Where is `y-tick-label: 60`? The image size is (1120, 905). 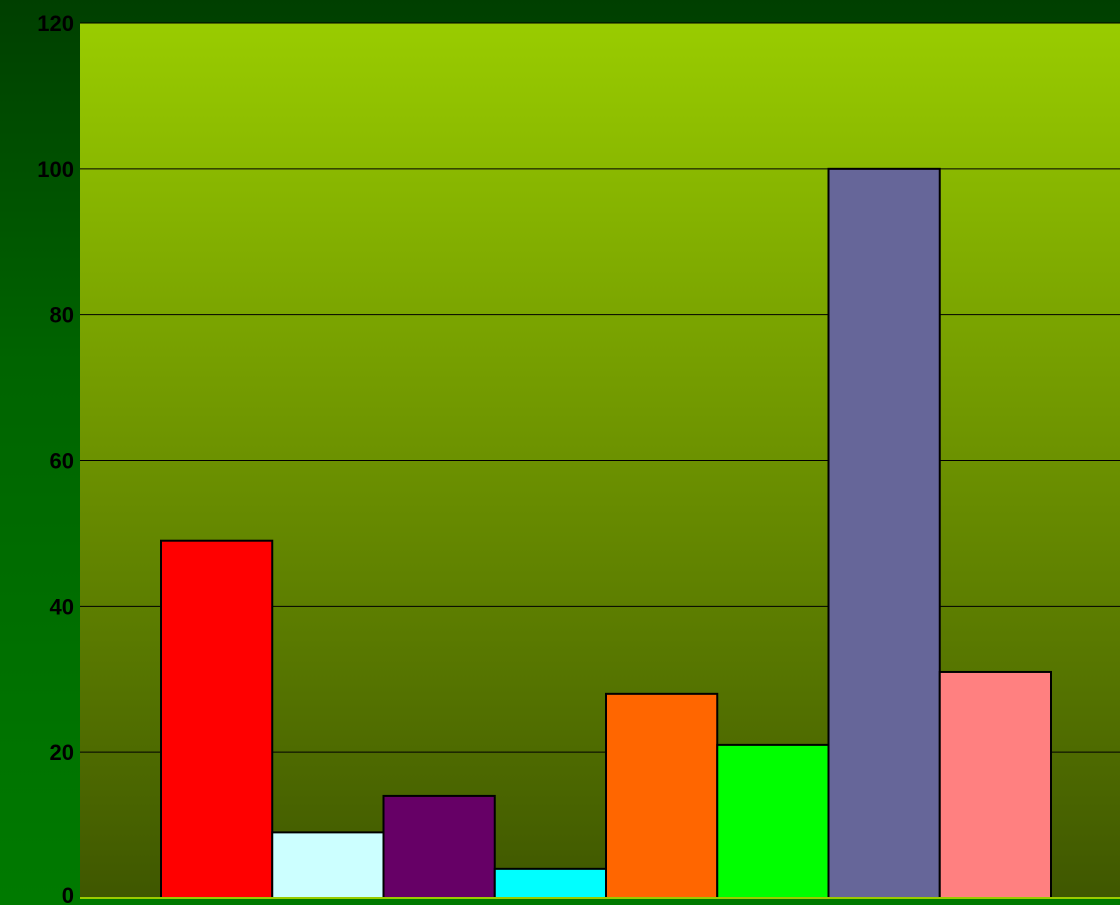
y-tick-label: 60 is located at coordinates (62, 461).